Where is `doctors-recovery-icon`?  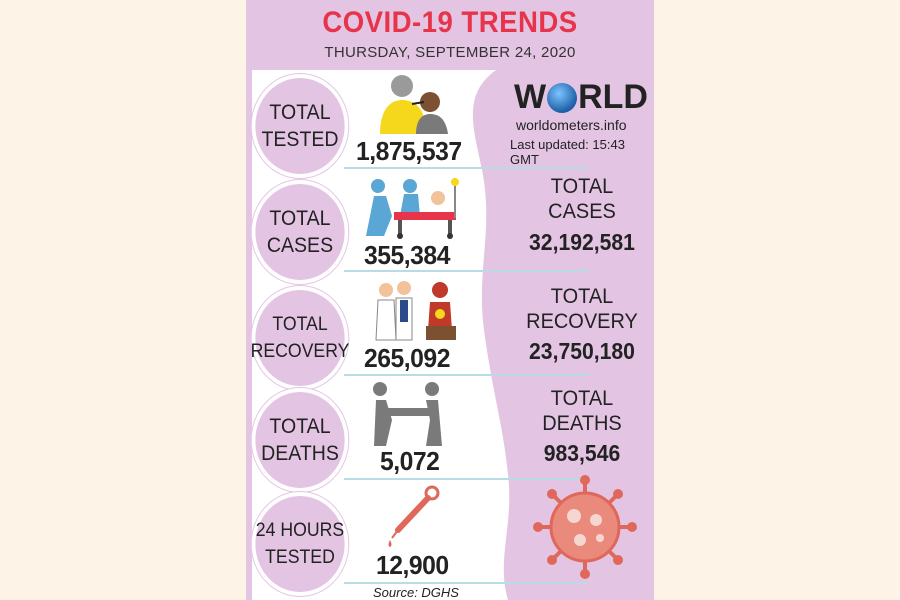 doctors-recovery-icon is located at coordinates (415, 311).